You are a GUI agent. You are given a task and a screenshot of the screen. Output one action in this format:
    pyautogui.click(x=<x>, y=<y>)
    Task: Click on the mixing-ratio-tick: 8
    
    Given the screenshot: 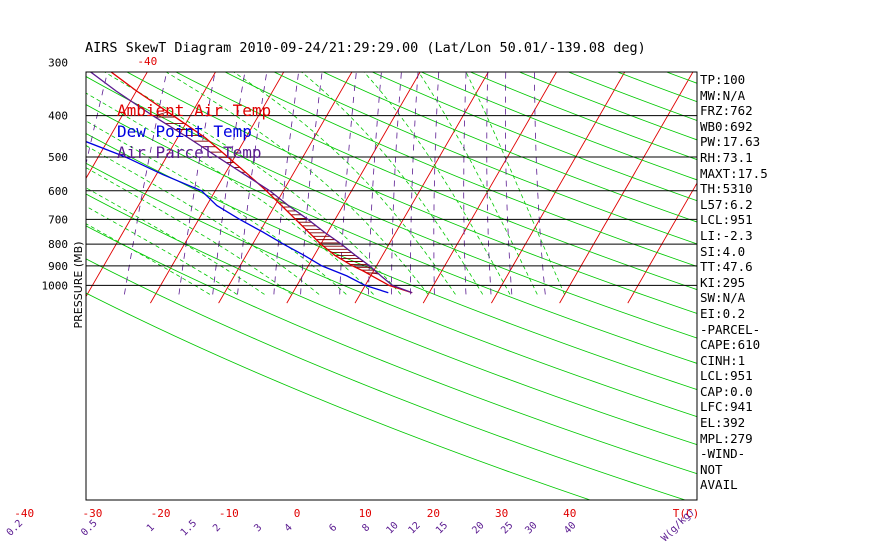 What is the action you would take?
    pyautogui.click(x=366, y=528)
    